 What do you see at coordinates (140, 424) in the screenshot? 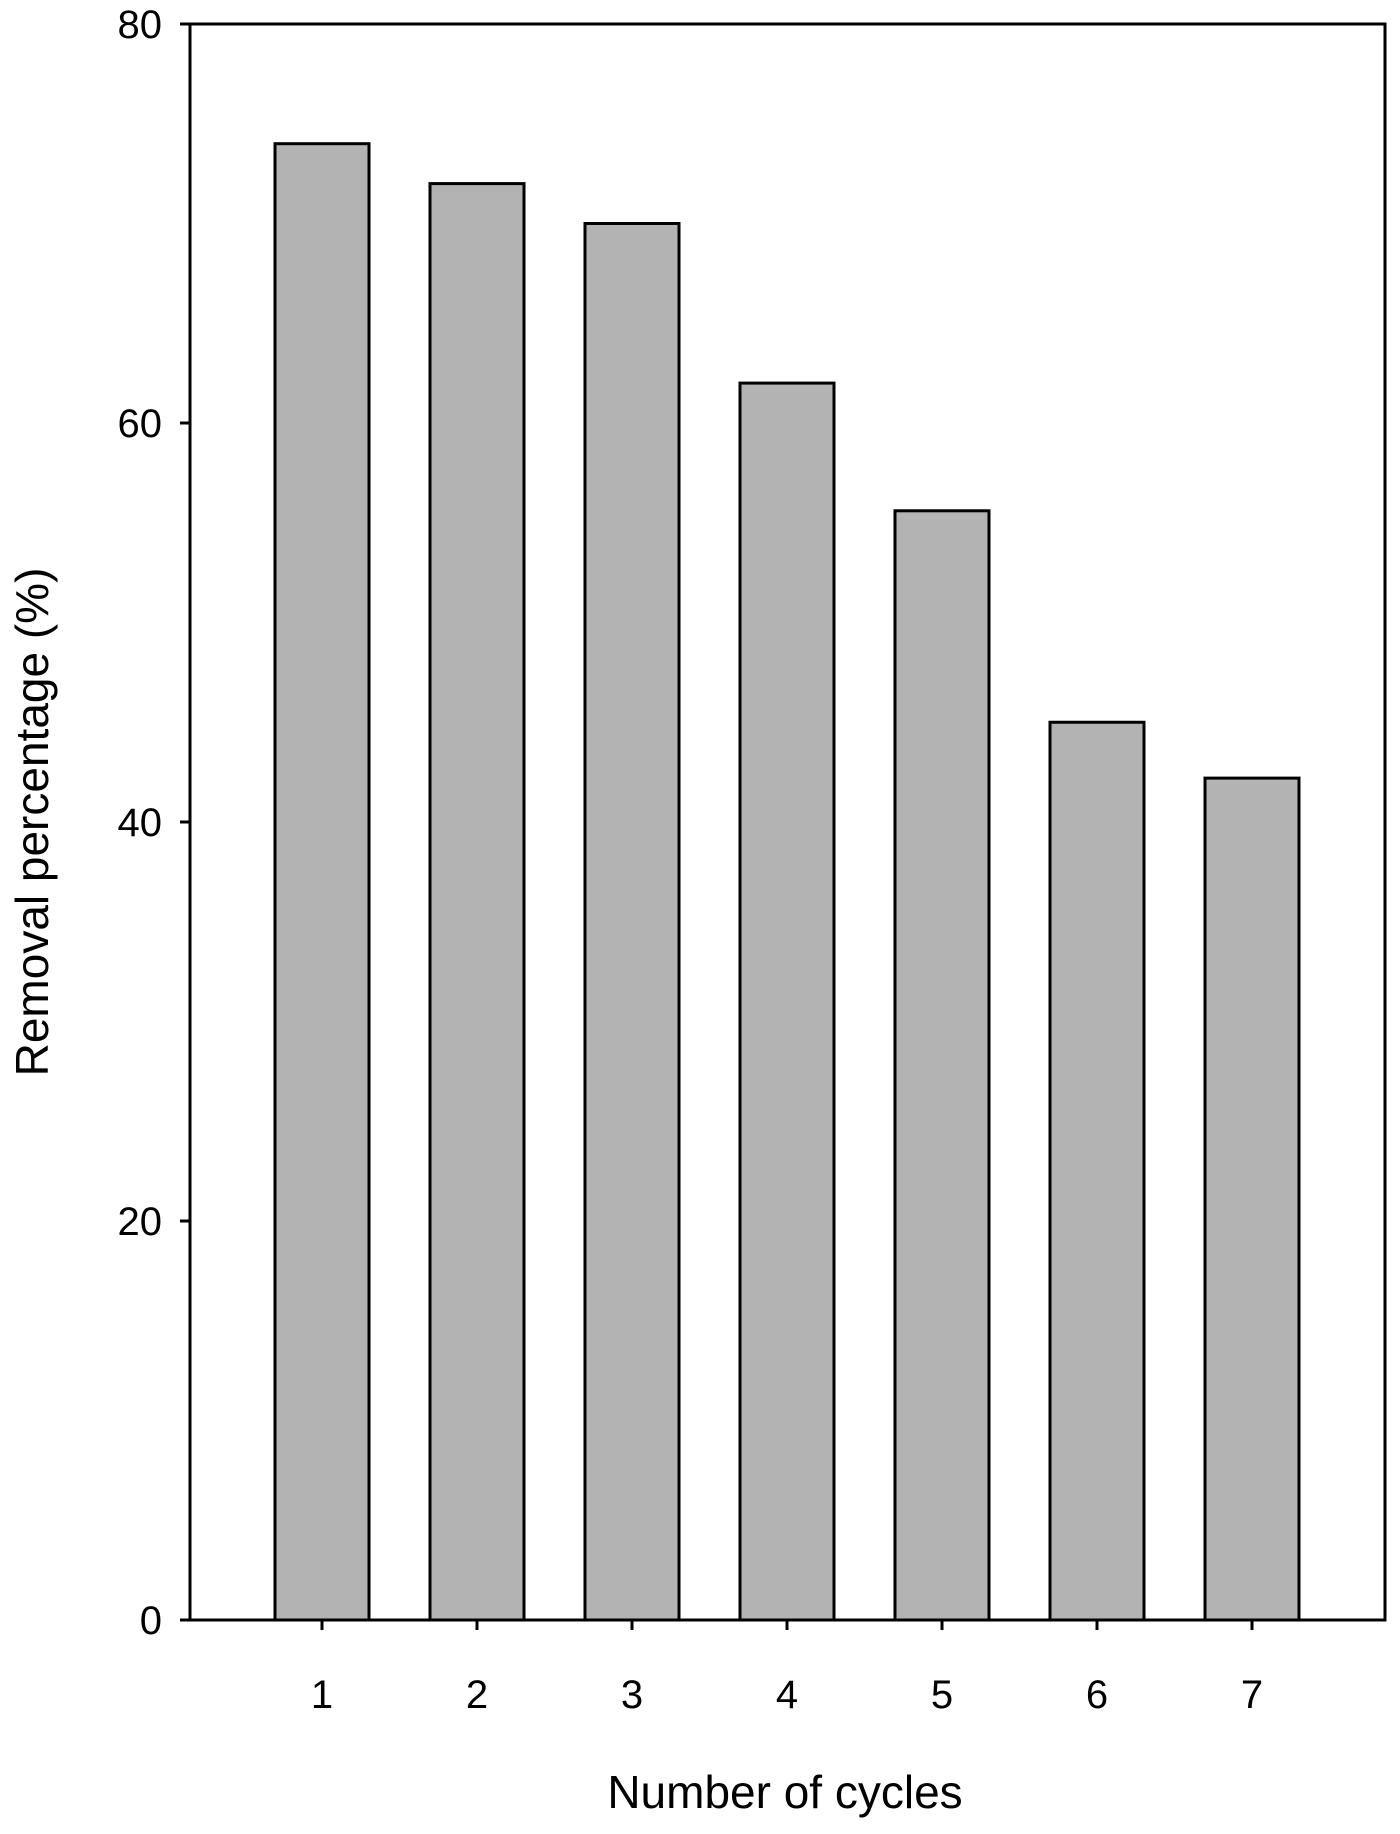
I see `y-tick-label: 60` at bounding box center [140, 424].